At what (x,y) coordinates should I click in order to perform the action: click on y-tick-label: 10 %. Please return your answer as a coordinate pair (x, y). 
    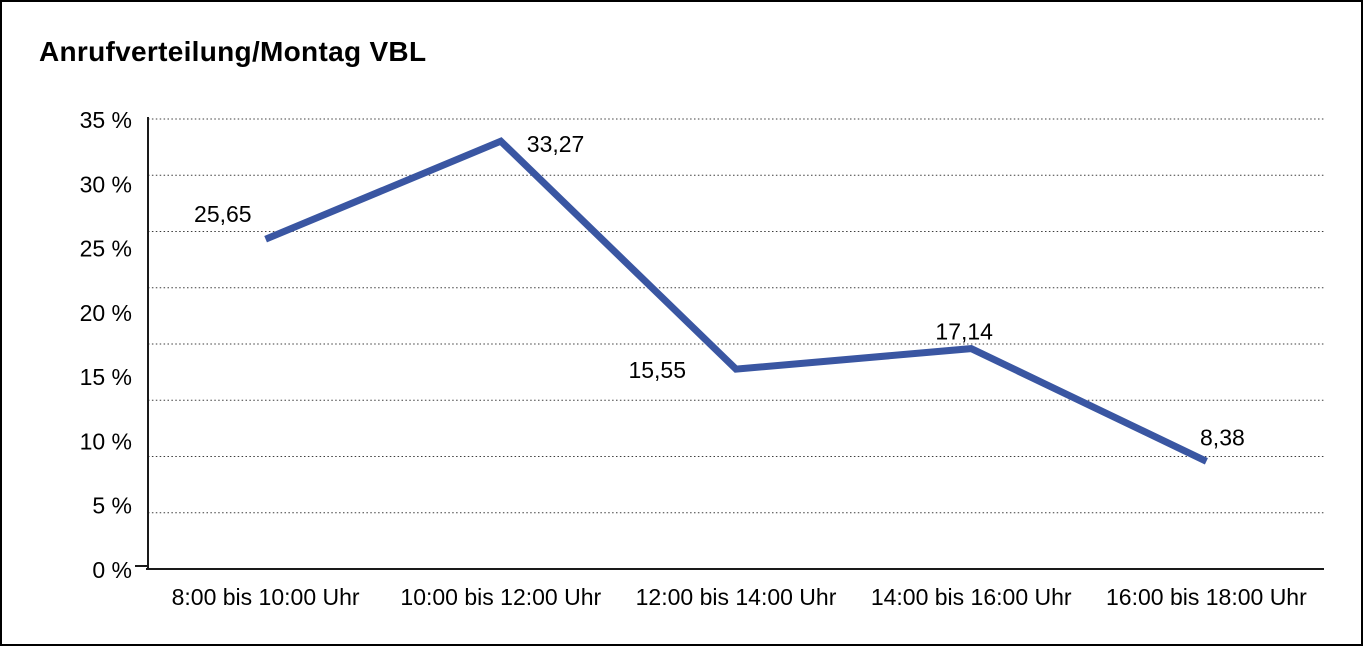
    Looking at the image, I should click on (106, 441).